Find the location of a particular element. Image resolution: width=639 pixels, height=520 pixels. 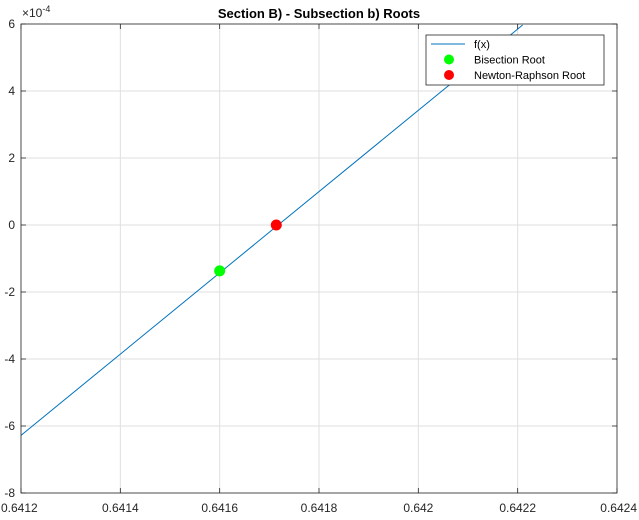

y-tick-label: -2 is located at coordinates (9, 292).